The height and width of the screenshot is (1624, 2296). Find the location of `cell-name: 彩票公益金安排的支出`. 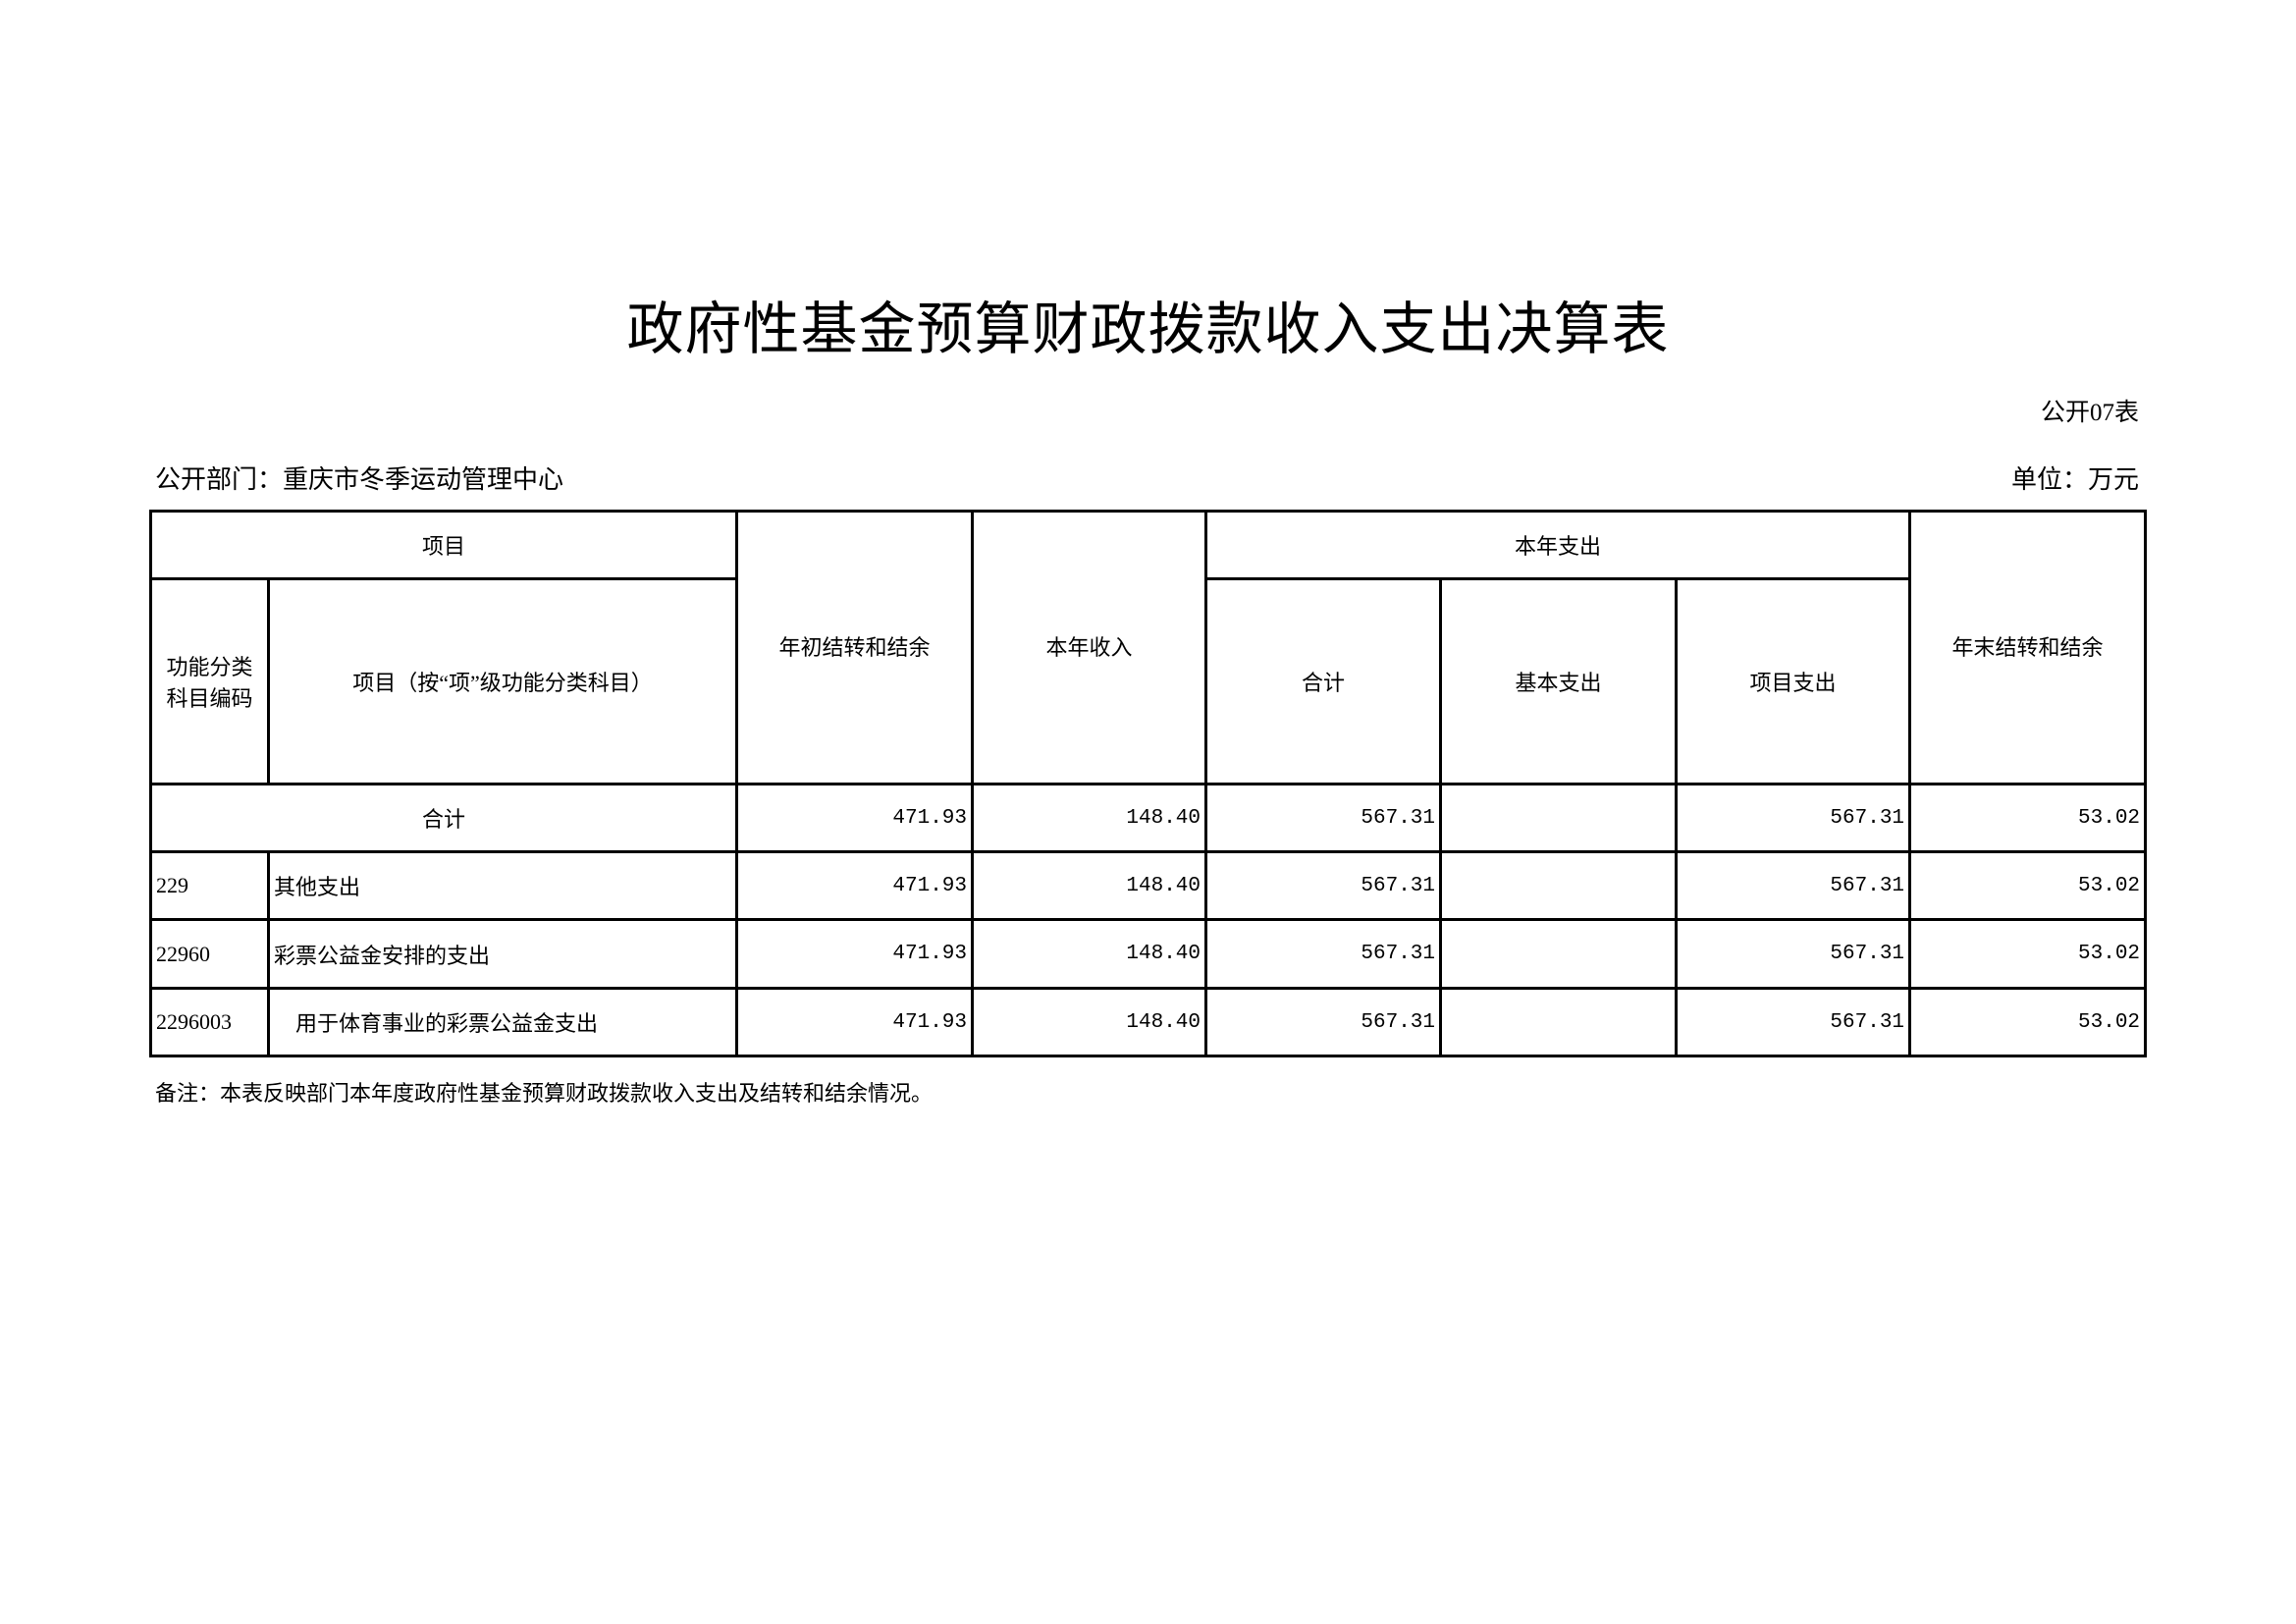

cell-name: 彩票公益金安排的支出 is located at coordinates (502, 954).